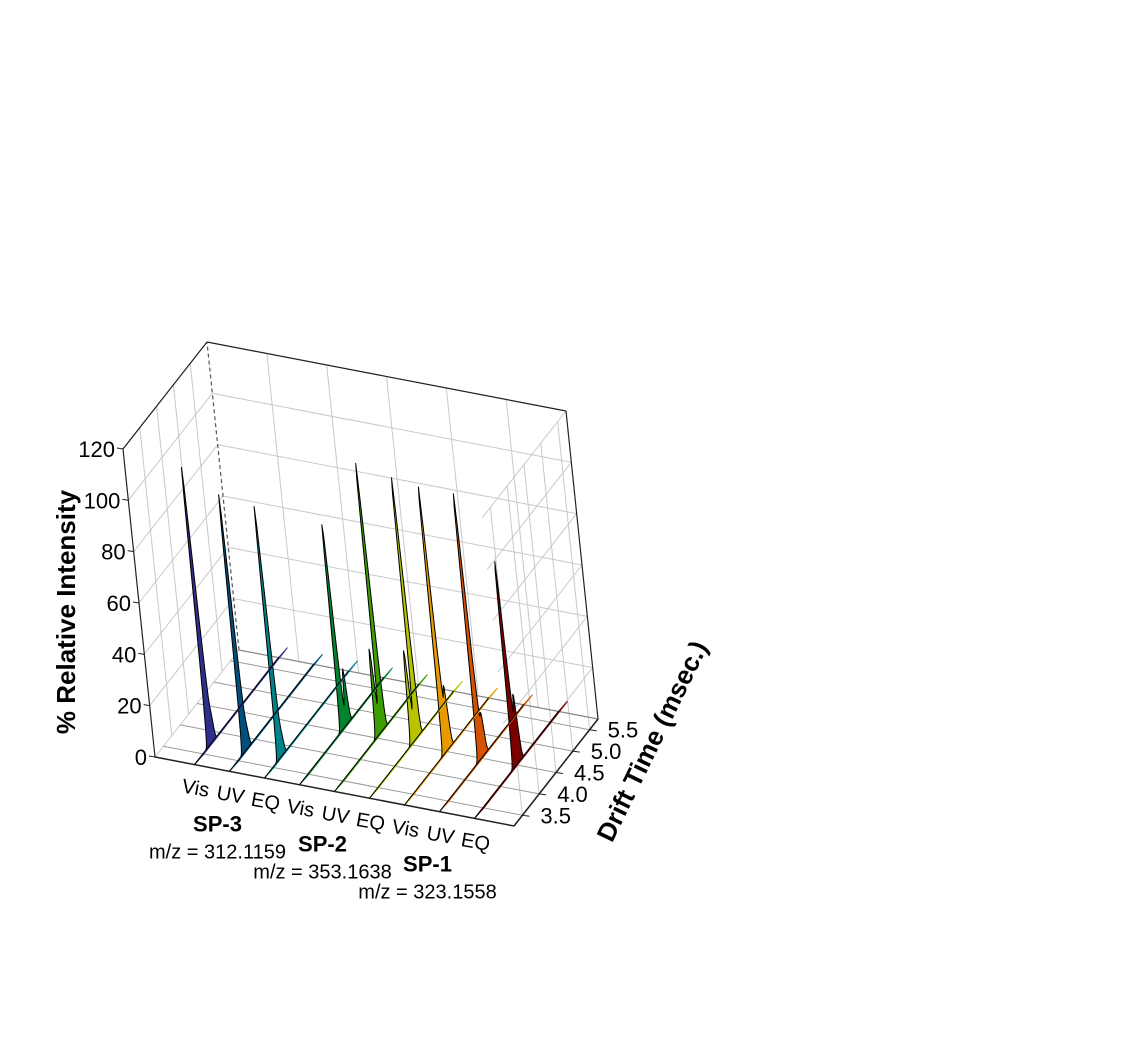  Describe the element at coordinates (322, 873) in the screenshot. I see `group-mz-label: m/z = 353.1638` at that location.